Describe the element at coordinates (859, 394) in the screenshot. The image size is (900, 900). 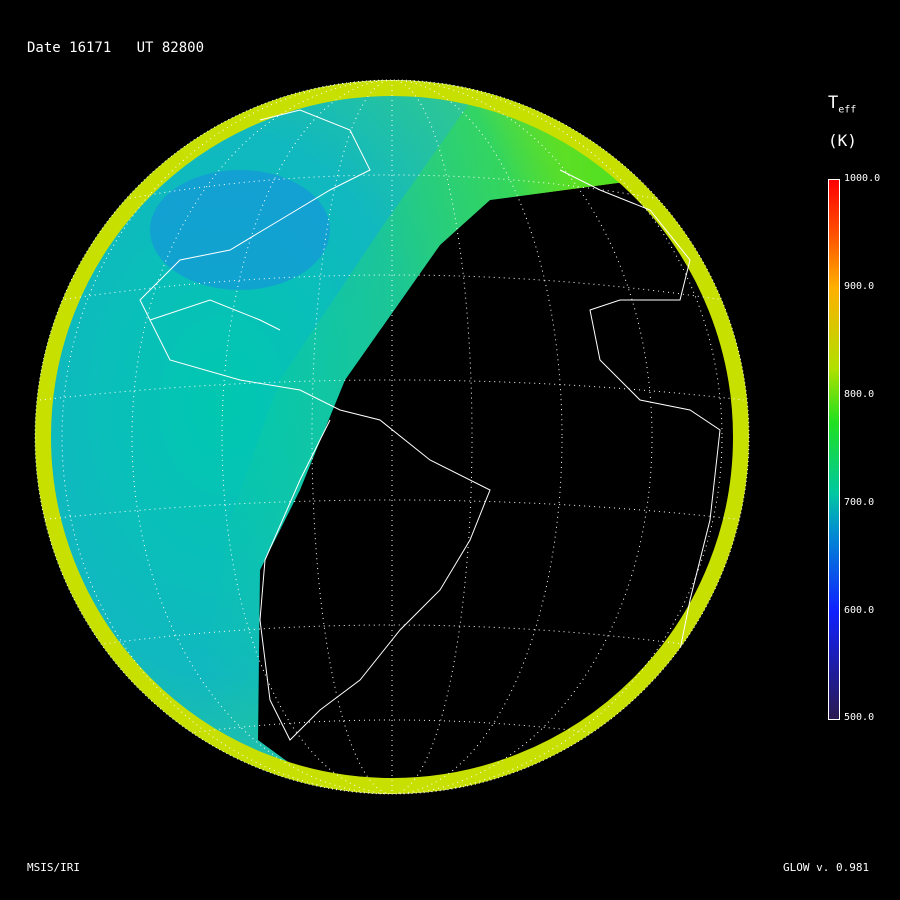
I see `colorbar-tick: 800.0` at that location.